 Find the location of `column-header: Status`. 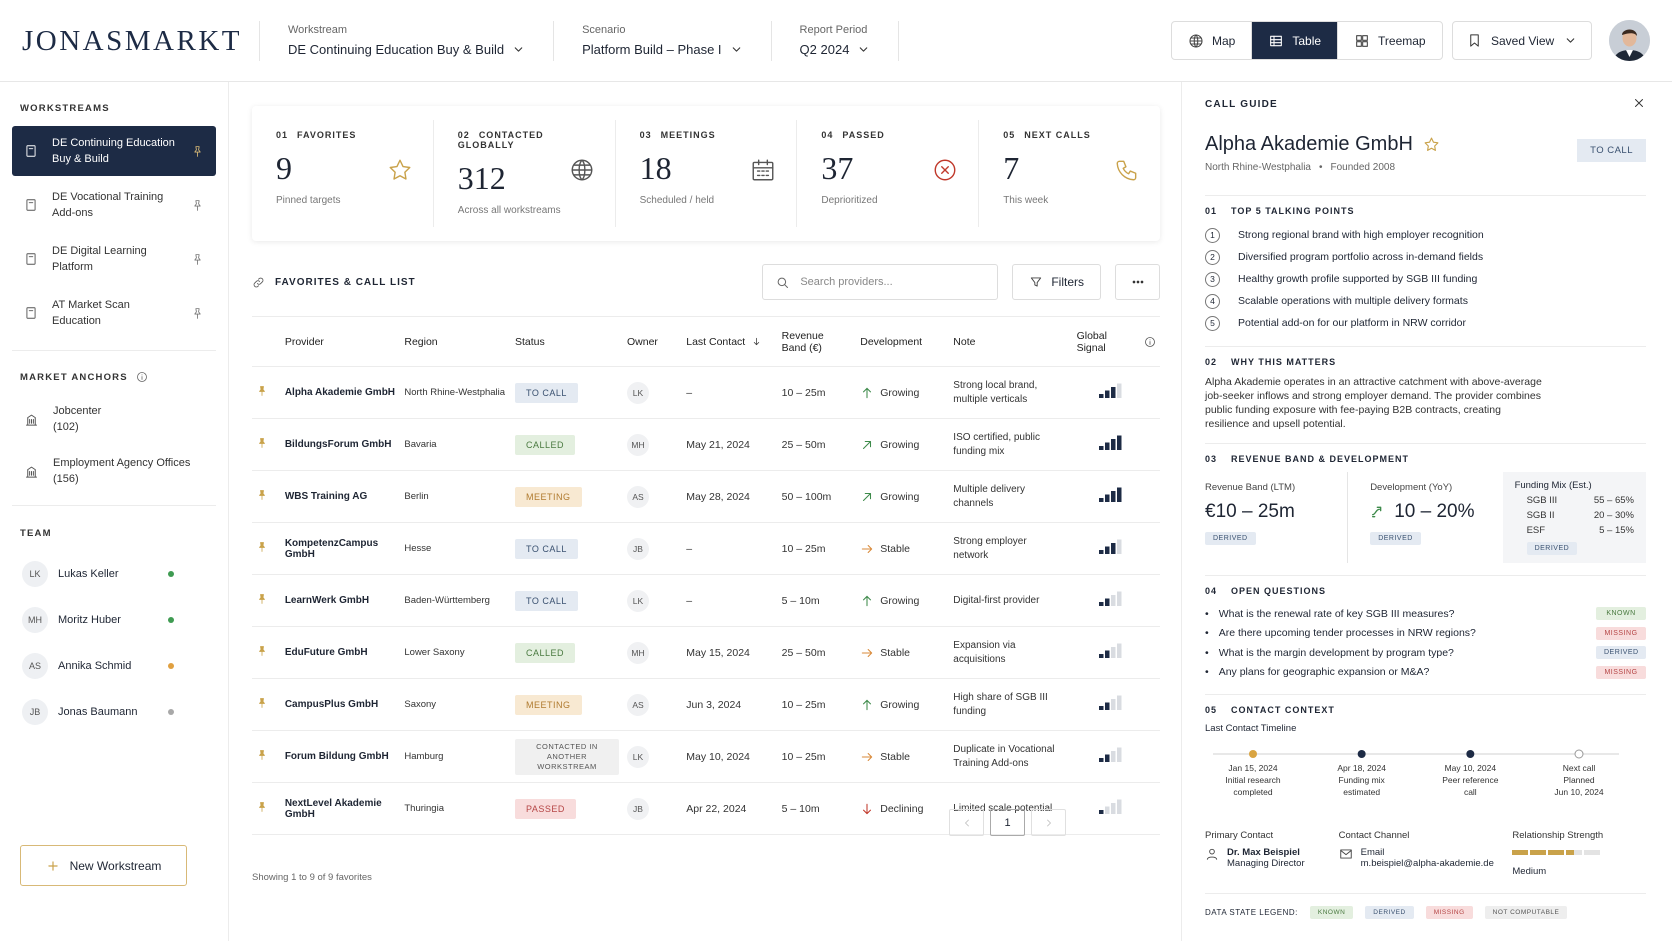

column-header: Status is located at coordinates (566, 341).